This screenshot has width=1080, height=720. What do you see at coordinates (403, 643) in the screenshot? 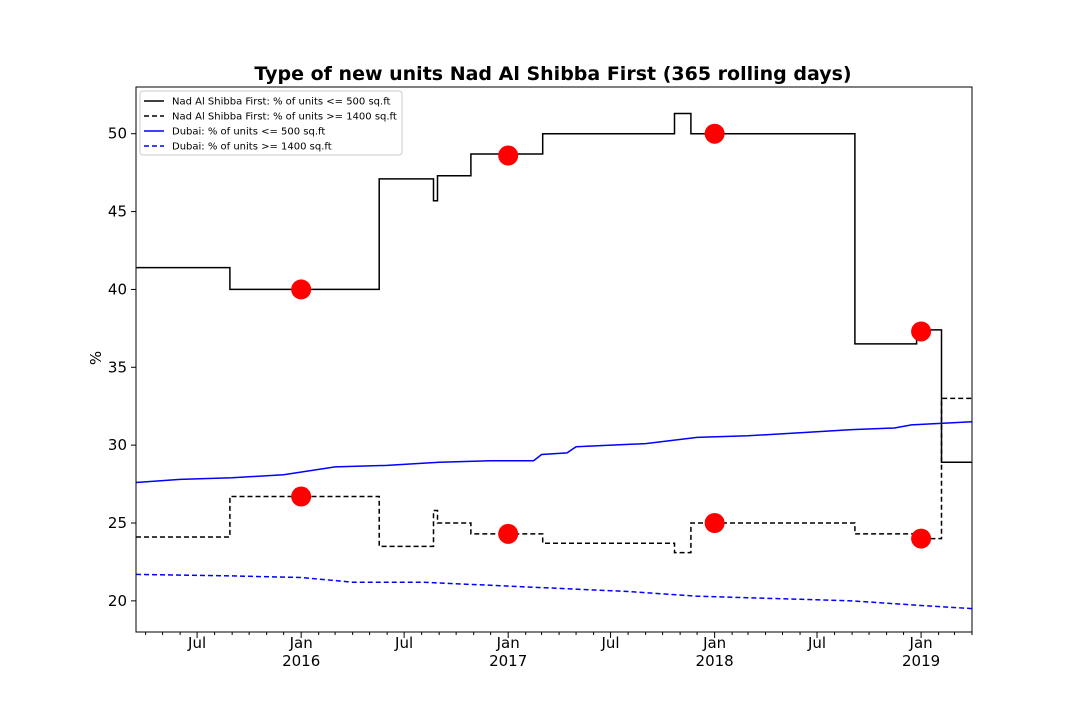
I see `x-tick-label-2016-07-01: Jul` at bounding box center [403, 643].